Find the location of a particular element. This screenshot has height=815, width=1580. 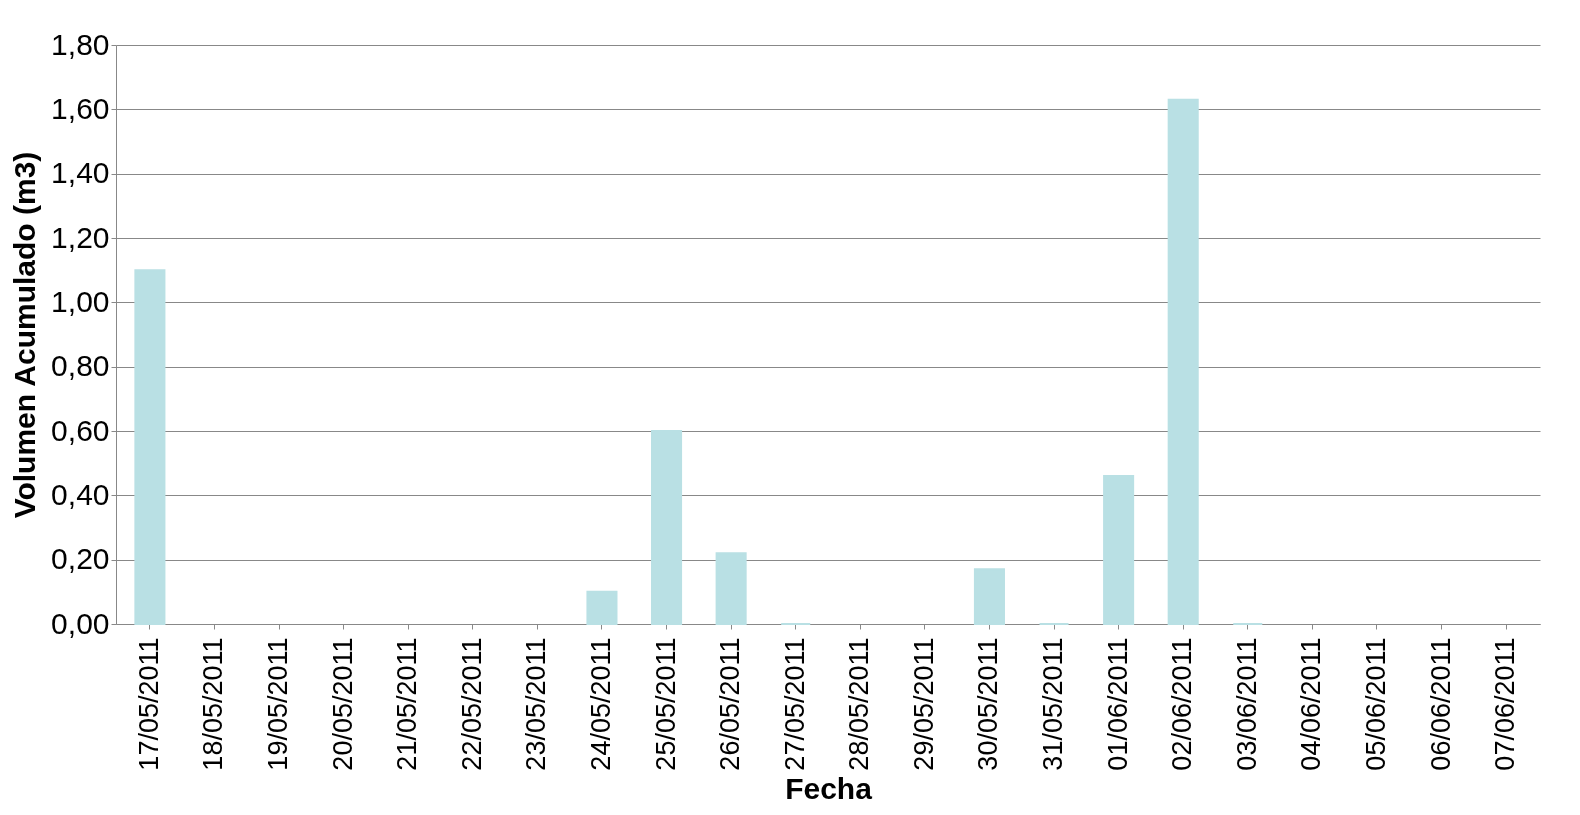

x-tick-label: 06/06/2011 is located at coordinates (1440, 704).